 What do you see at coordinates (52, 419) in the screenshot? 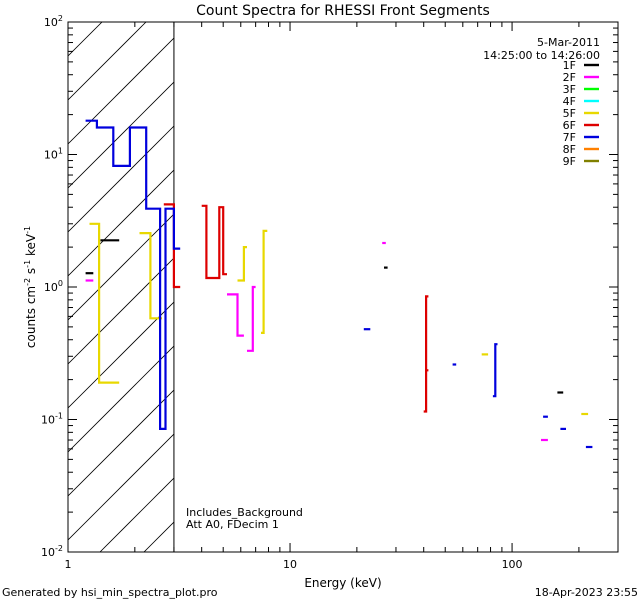
I see `y-tick-label: 10⁻¹` at bounding box center [52, 419].